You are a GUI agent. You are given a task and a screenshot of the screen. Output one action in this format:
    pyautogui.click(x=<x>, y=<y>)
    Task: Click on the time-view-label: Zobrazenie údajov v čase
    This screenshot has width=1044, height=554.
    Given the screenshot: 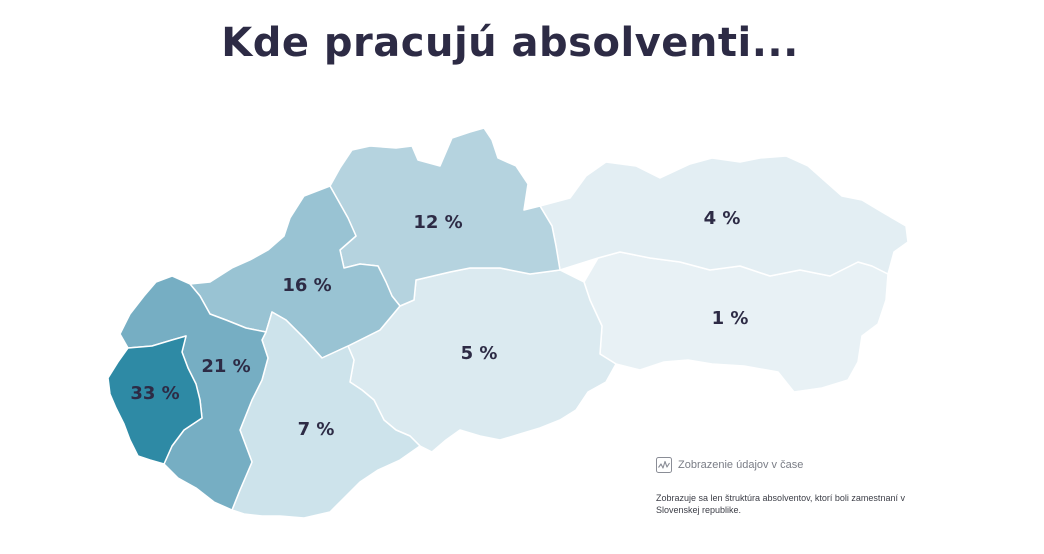 What is the action you would take?
    pyautogui.click(x=741, y=465)
    